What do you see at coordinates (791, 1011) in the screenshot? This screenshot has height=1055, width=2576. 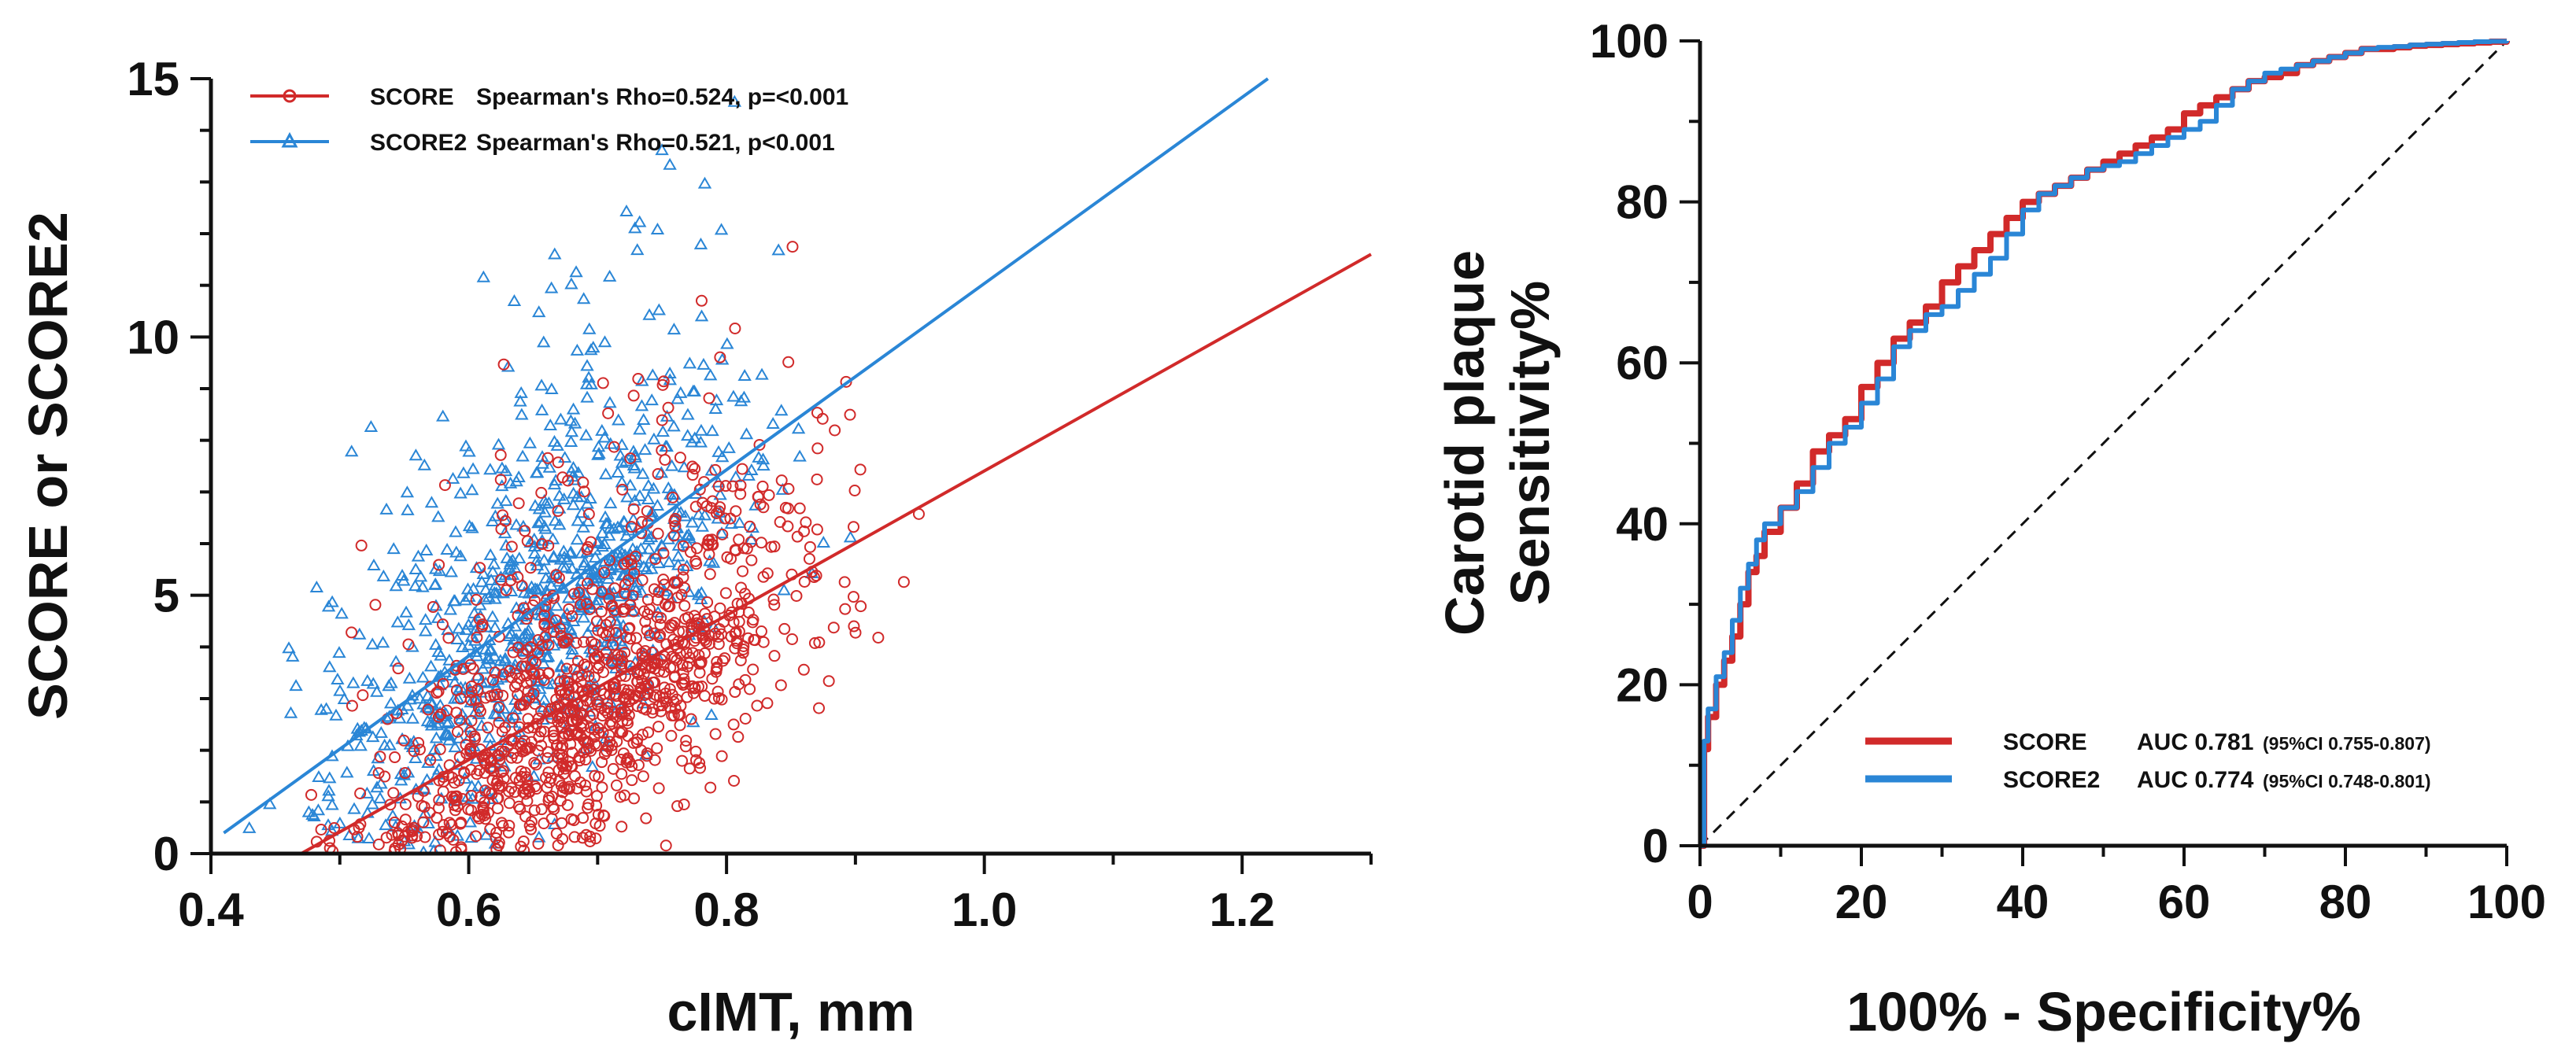 I see `scatter-x-axis-title: cIMT, mm` at bounding box center [791, 1011].